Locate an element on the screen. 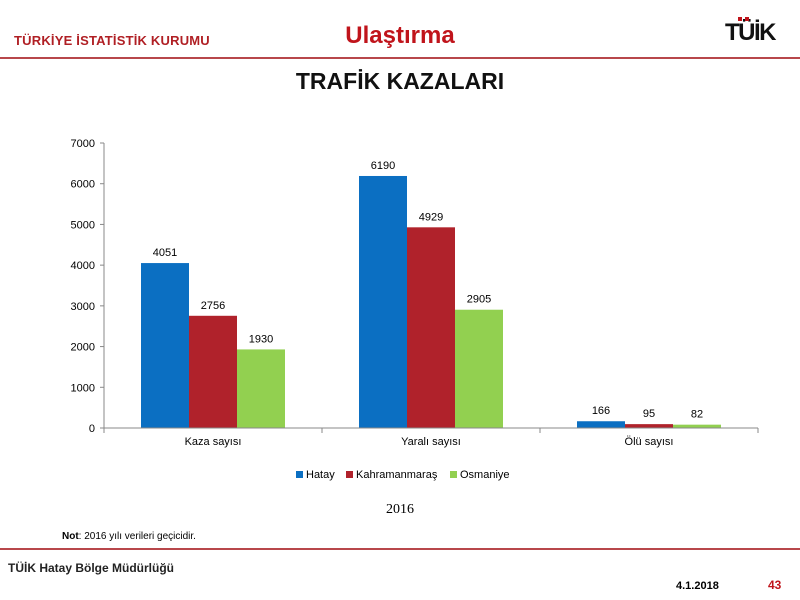 The height and width of the screenshot is (600, 800). x-tick-label: Ölü sayısı is located at coordinates (649, 442).